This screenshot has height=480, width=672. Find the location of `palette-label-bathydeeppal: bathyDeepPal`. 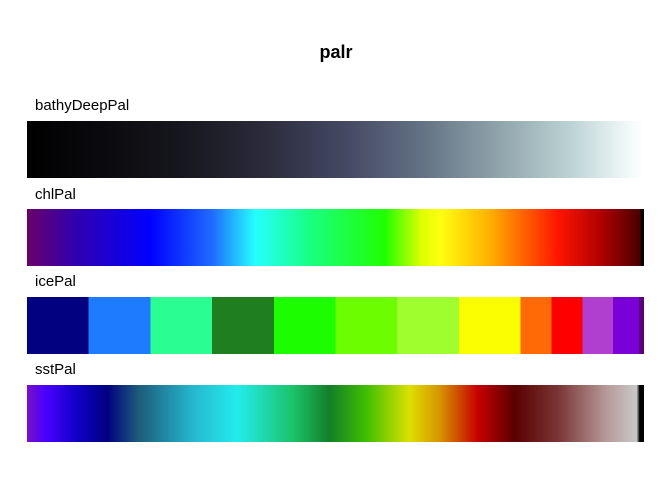

palette-label-bathydeeppal: bathyDeepPal is located at coordinates (82, 105).